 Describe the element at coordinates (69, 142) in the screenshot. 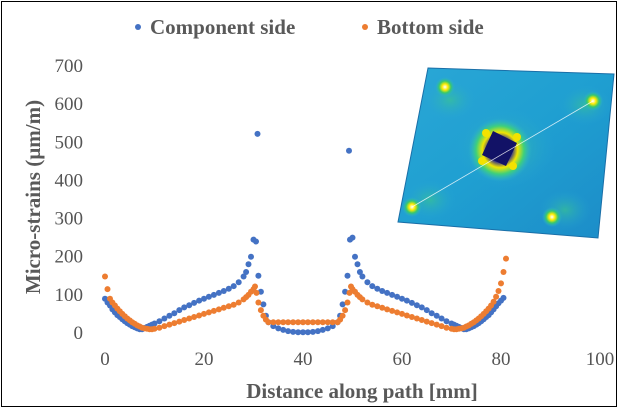

I see `y-tick-label: 500` at that location.